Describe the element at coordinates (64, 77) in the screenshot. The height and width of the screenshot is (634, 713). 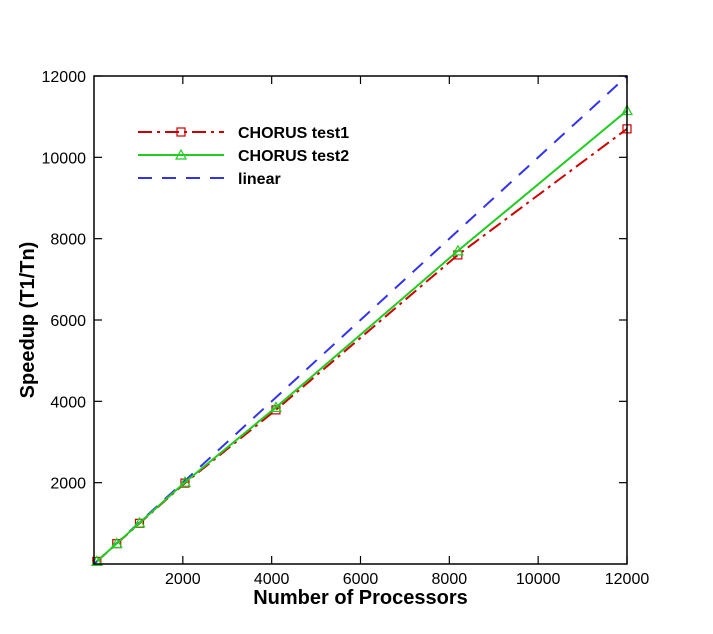
I see `y-tick-label: 12000` at that location.